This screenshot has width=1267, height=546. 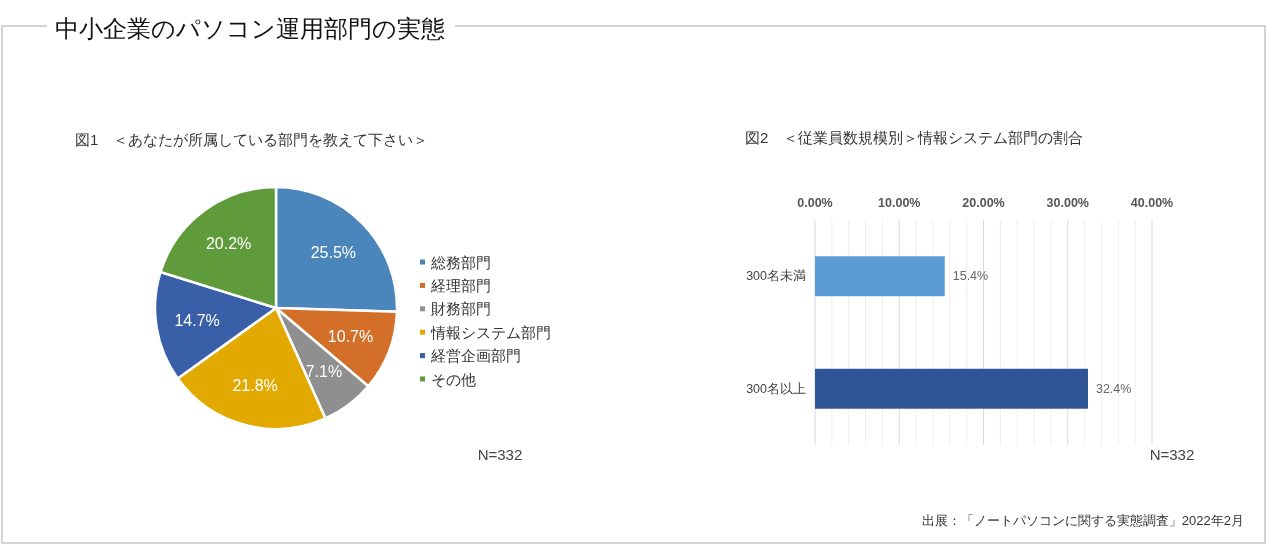 I want to click on legend-label: 経営企画部門, so click(x=475, y=356).